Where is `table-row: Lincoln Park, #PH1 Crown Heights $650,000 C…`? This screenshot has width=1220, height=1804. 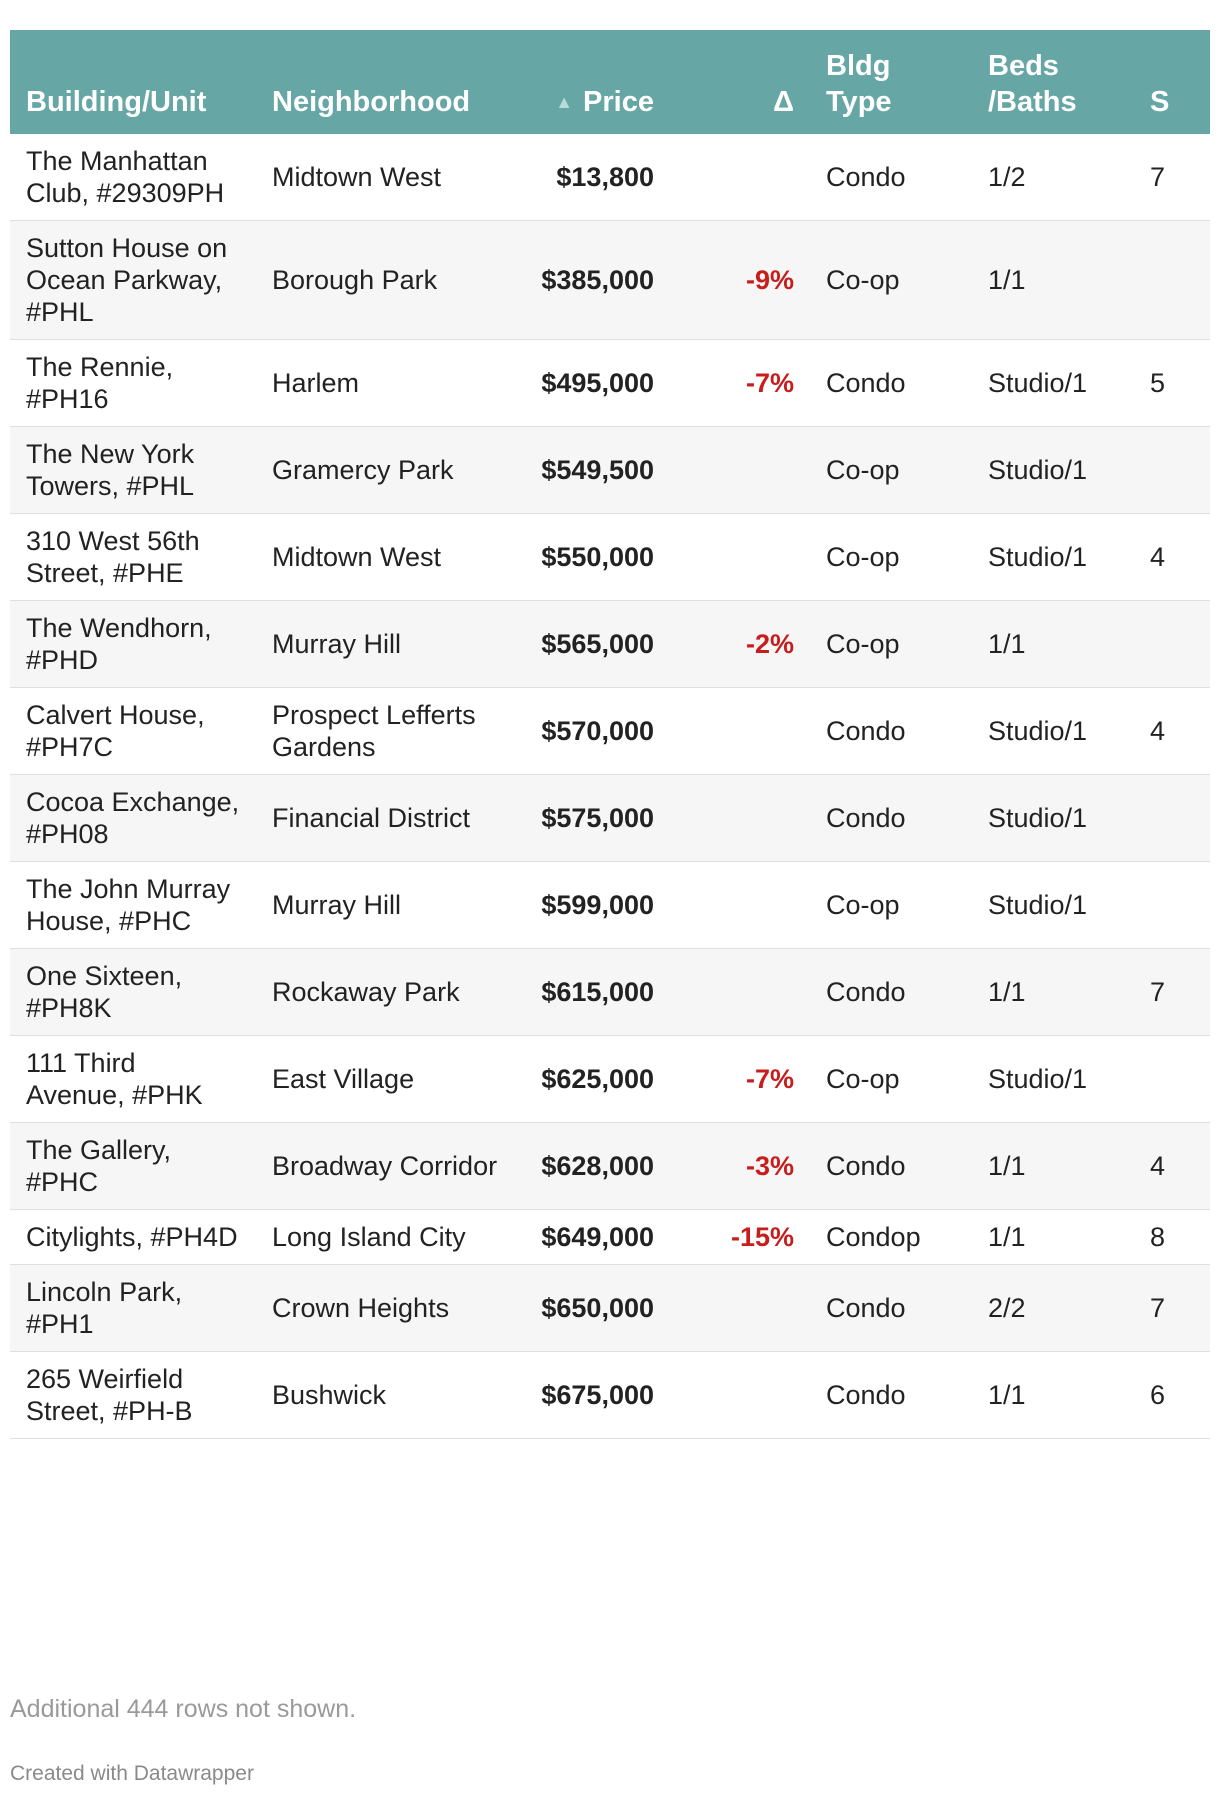
table-row: Lincoln Park, #PH1 Crown Heights $650,000 C… is located at coordinates (610, 1308).